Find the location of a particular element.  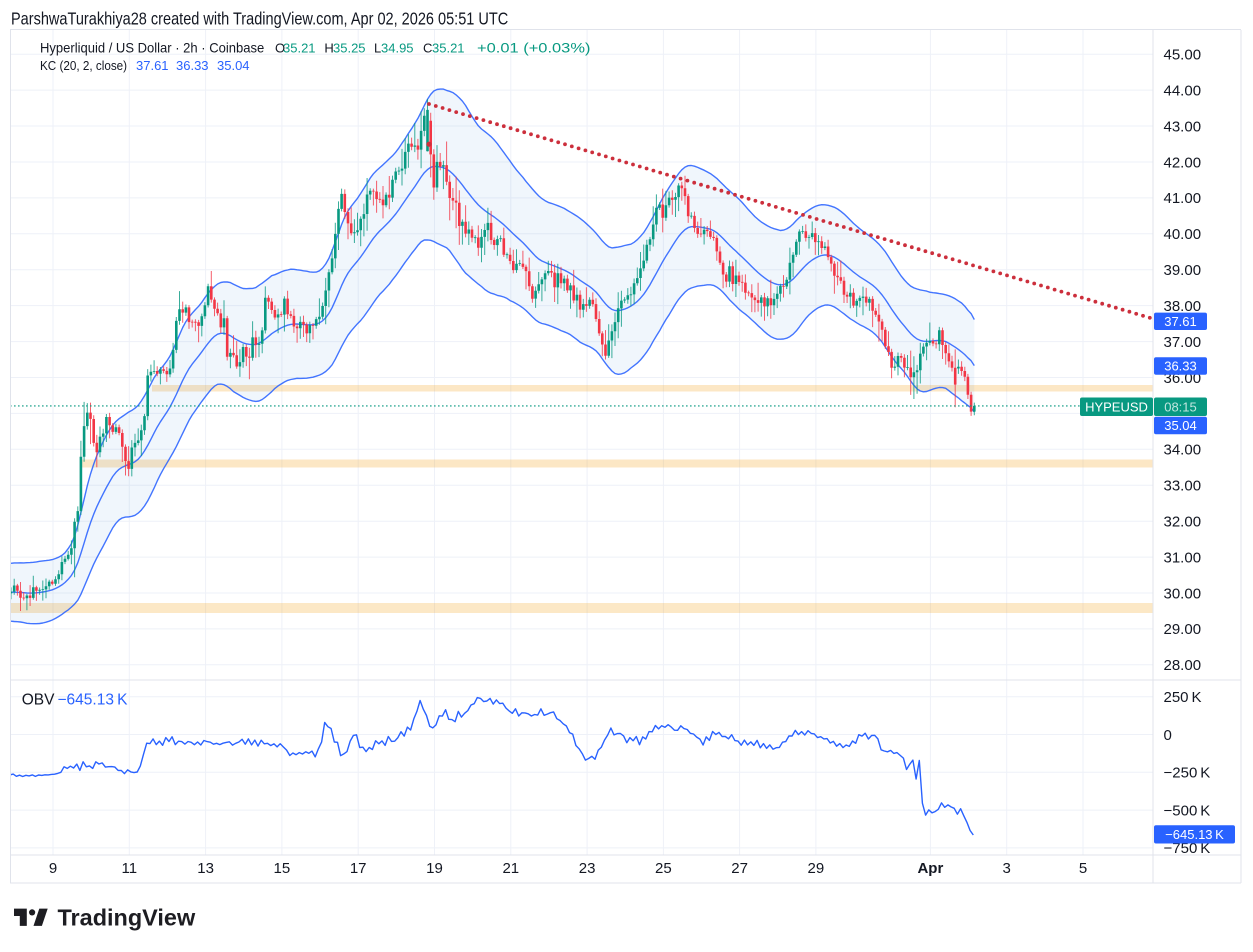

svg-text:Hyperliquid / US Dollar · 2h ·: Hyperliquid / US Dollar · 2h · Coinbase is located at coordinates (152, 47).